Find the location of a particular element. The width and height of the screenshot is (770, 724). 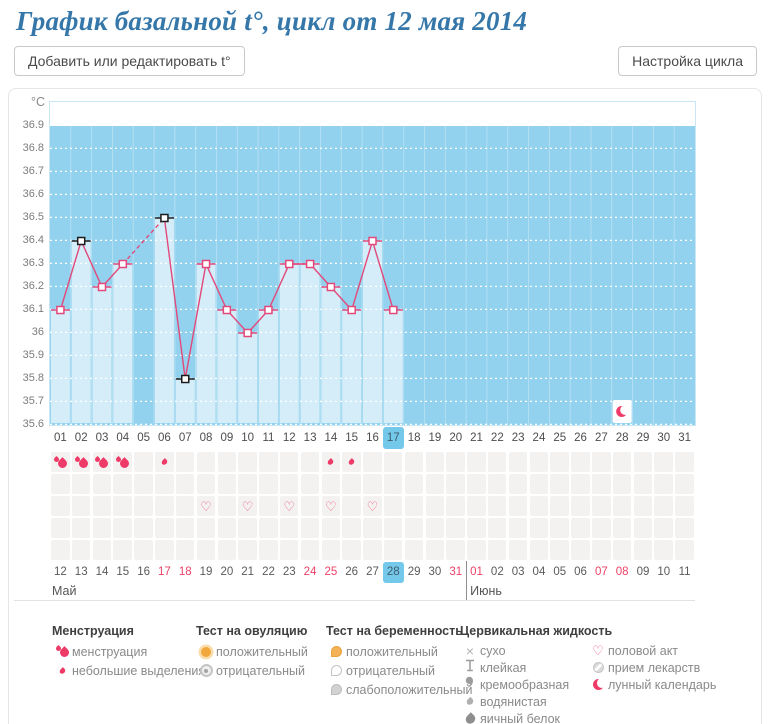

cycle-day-label: 05 is located at coordinates (144, 438).